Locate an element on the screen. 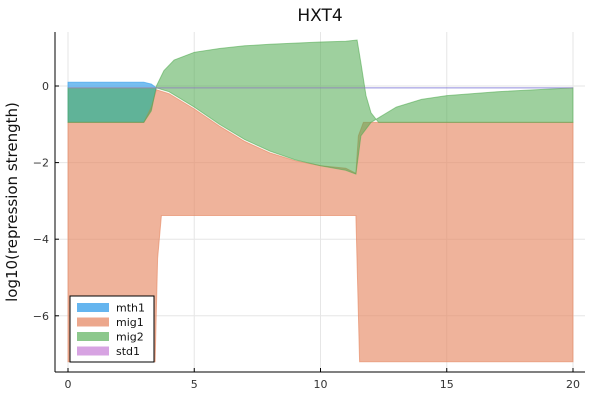 This screenshot has height=400, width=600. x-tick-label: 0 is located at coordinates (68, 384).